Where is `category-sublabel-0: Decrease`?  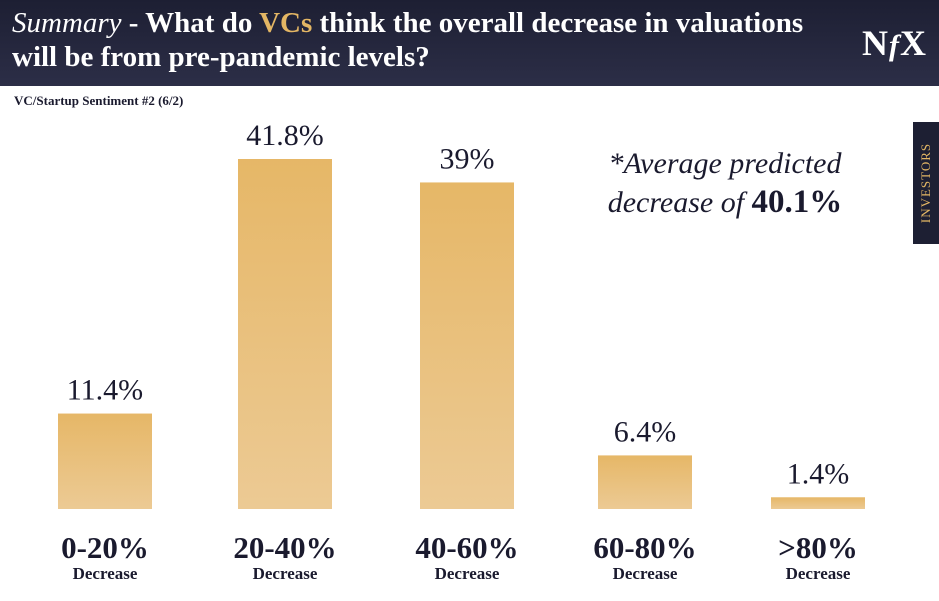 category-sublabel-0: Decrease is located at coordinates (105, 573).